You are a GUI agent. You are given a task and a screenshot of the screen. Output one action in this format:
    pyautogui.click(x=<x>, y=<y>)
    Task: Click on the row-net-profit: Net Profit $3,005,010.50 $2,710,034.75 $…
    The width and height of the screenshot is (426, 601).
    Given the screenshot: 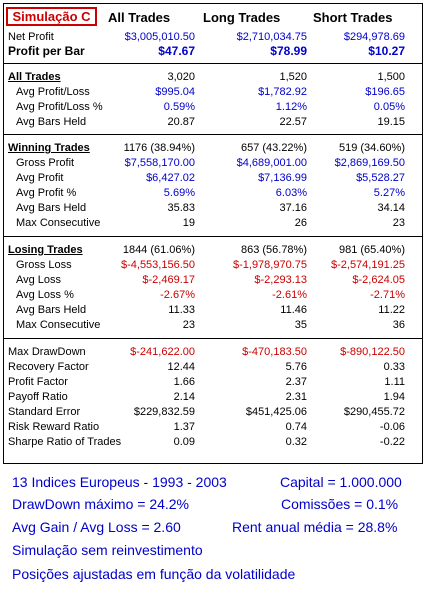 What is the action you would take?
    pyautogui.click(x=213, y=37)
    